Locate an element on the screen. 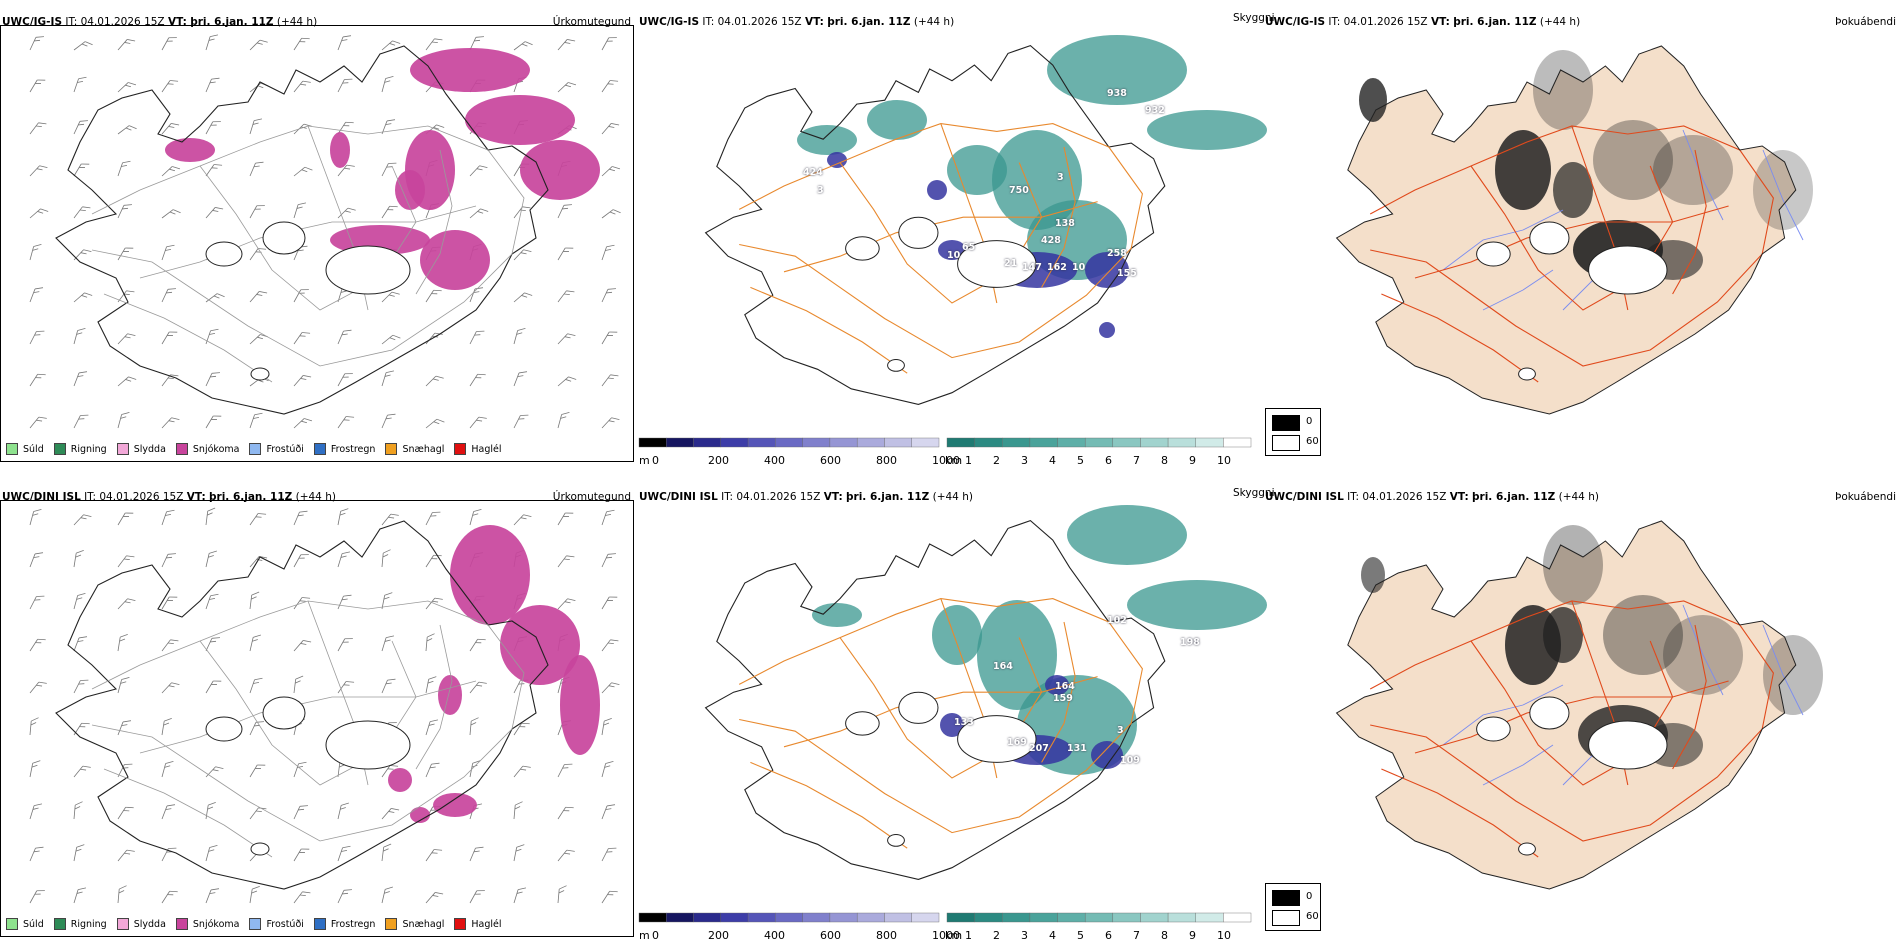 Image resolution: width=1900 pixels, height=950 pixels. fog-area is located at coordinates (1573, 190).